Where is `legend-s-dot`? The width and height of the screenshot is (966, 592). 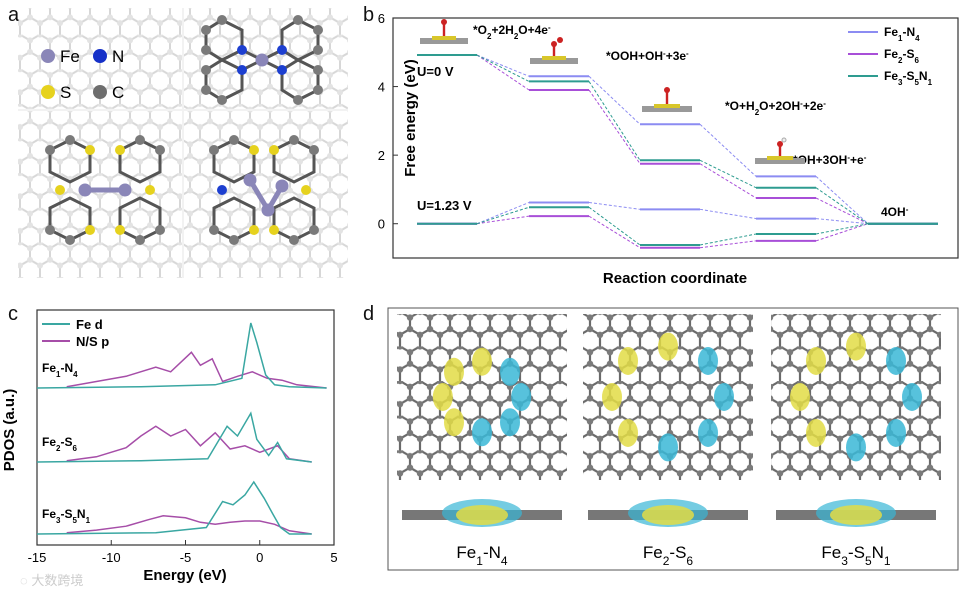
legend-s-dot is located at coordinates (48, 92).